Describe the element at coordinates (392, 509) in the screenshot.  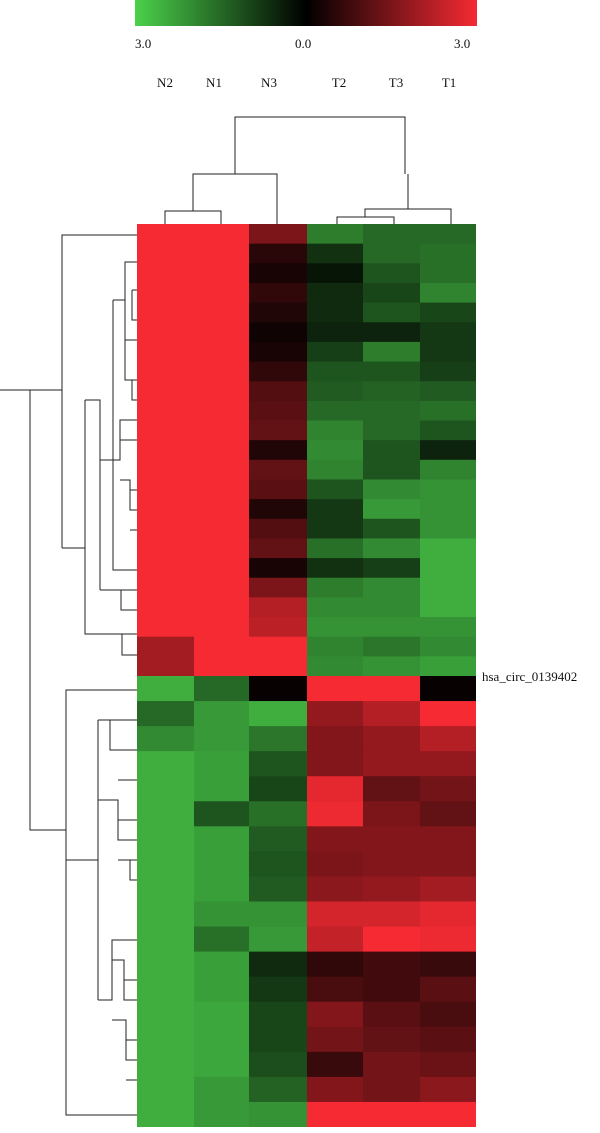
I see `heatmap-cell-r14-T3` at that location.